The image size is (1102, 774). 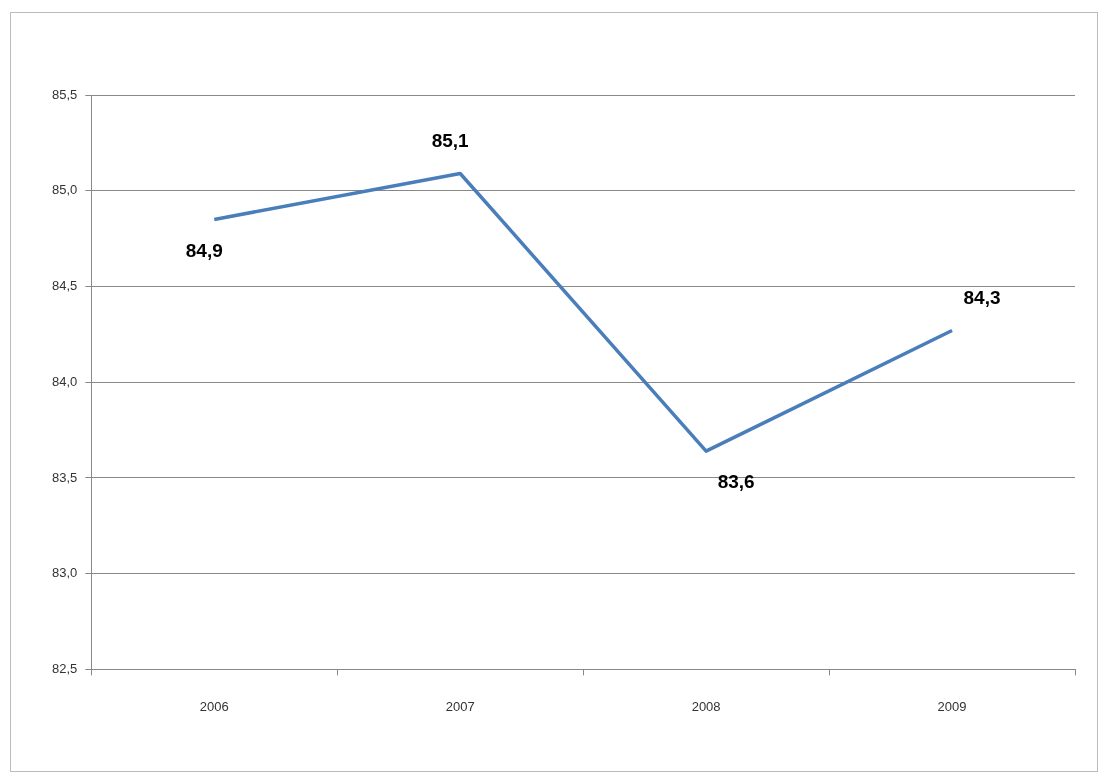 I want to click on y-tick-label: 85,0, so click(x=64, y=190).